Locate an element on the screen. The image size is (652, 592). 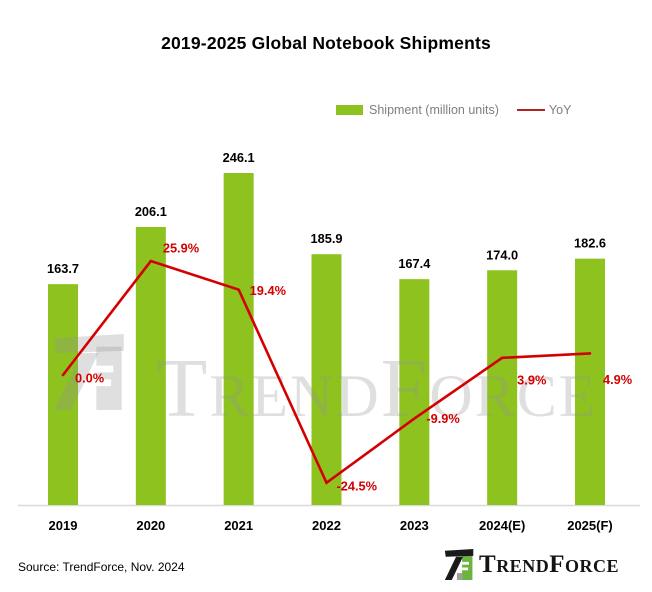
legend-yoy-line is located at coordinates (530, 110).